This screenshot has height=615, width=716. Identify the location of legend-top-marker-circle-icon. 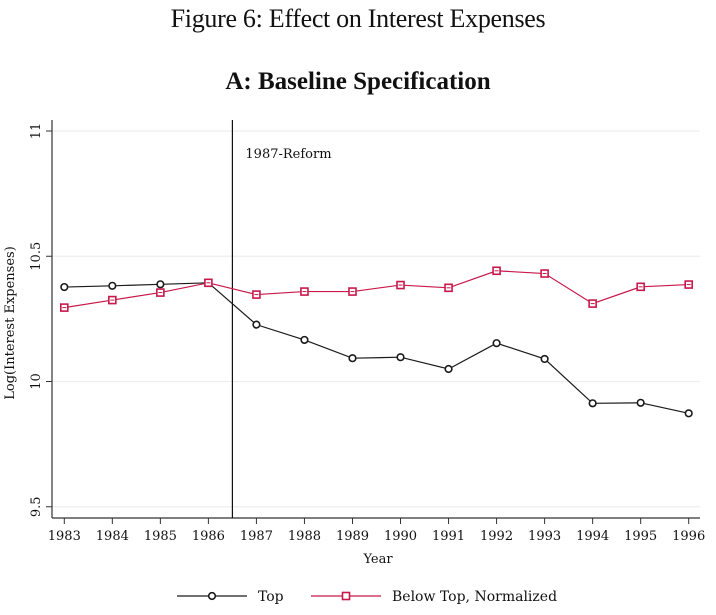
(212, 596).